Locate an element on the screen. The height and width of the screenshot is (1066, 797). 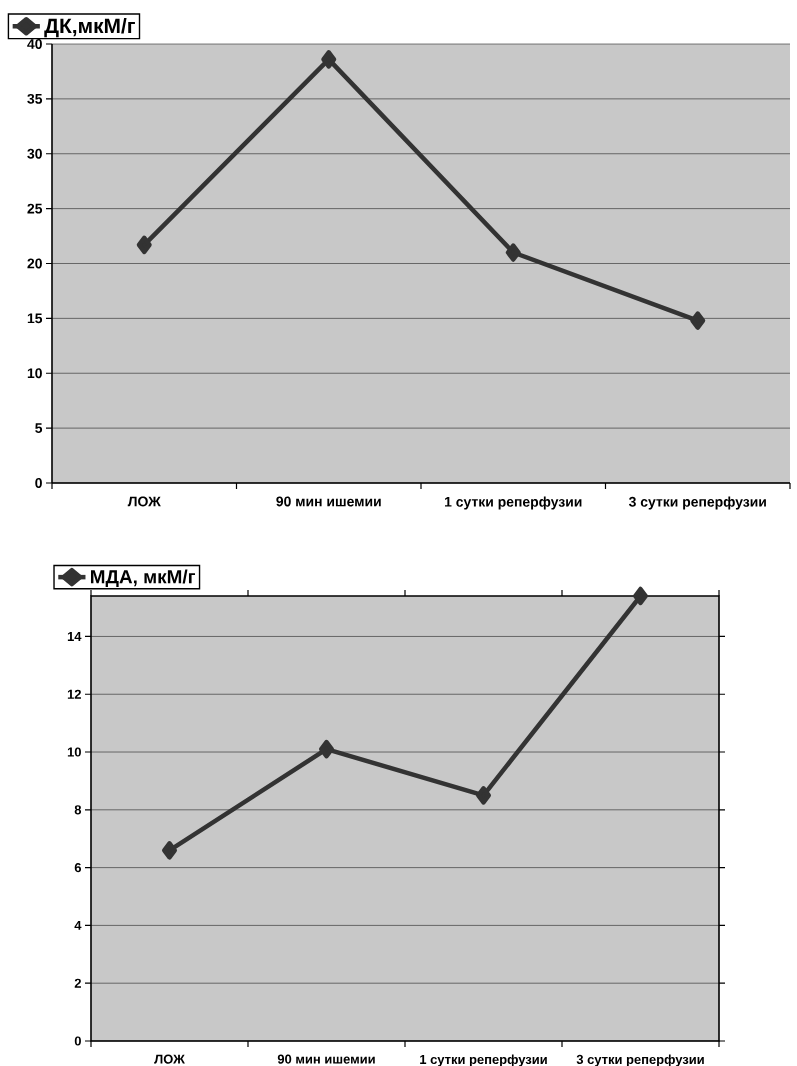
y-tick-label: 40 is located at coordinates (34, 44).